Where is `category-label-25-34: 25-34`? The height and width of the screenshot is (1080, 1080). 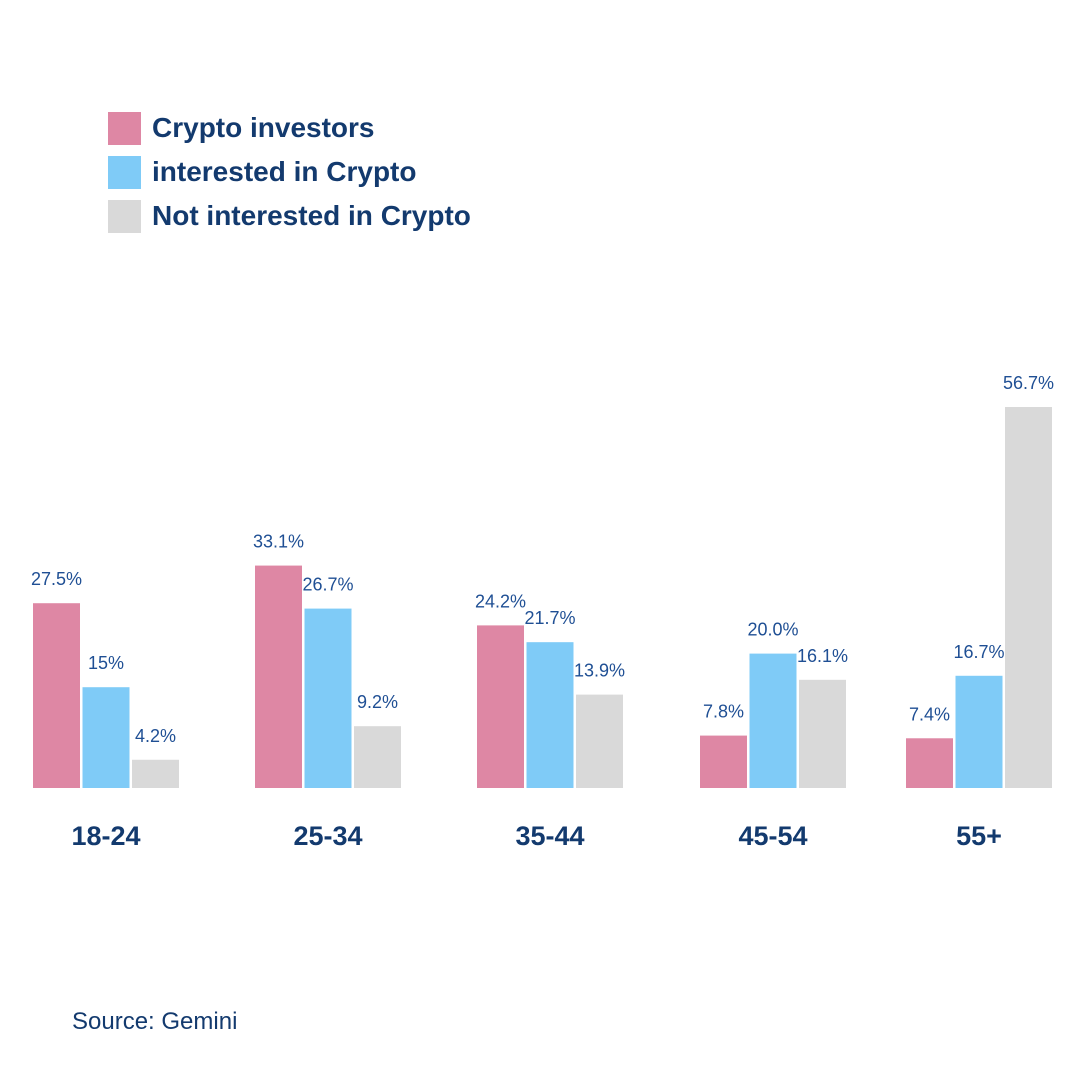
category-label-25-34: 25-34 is located at coordinates (327, 836).